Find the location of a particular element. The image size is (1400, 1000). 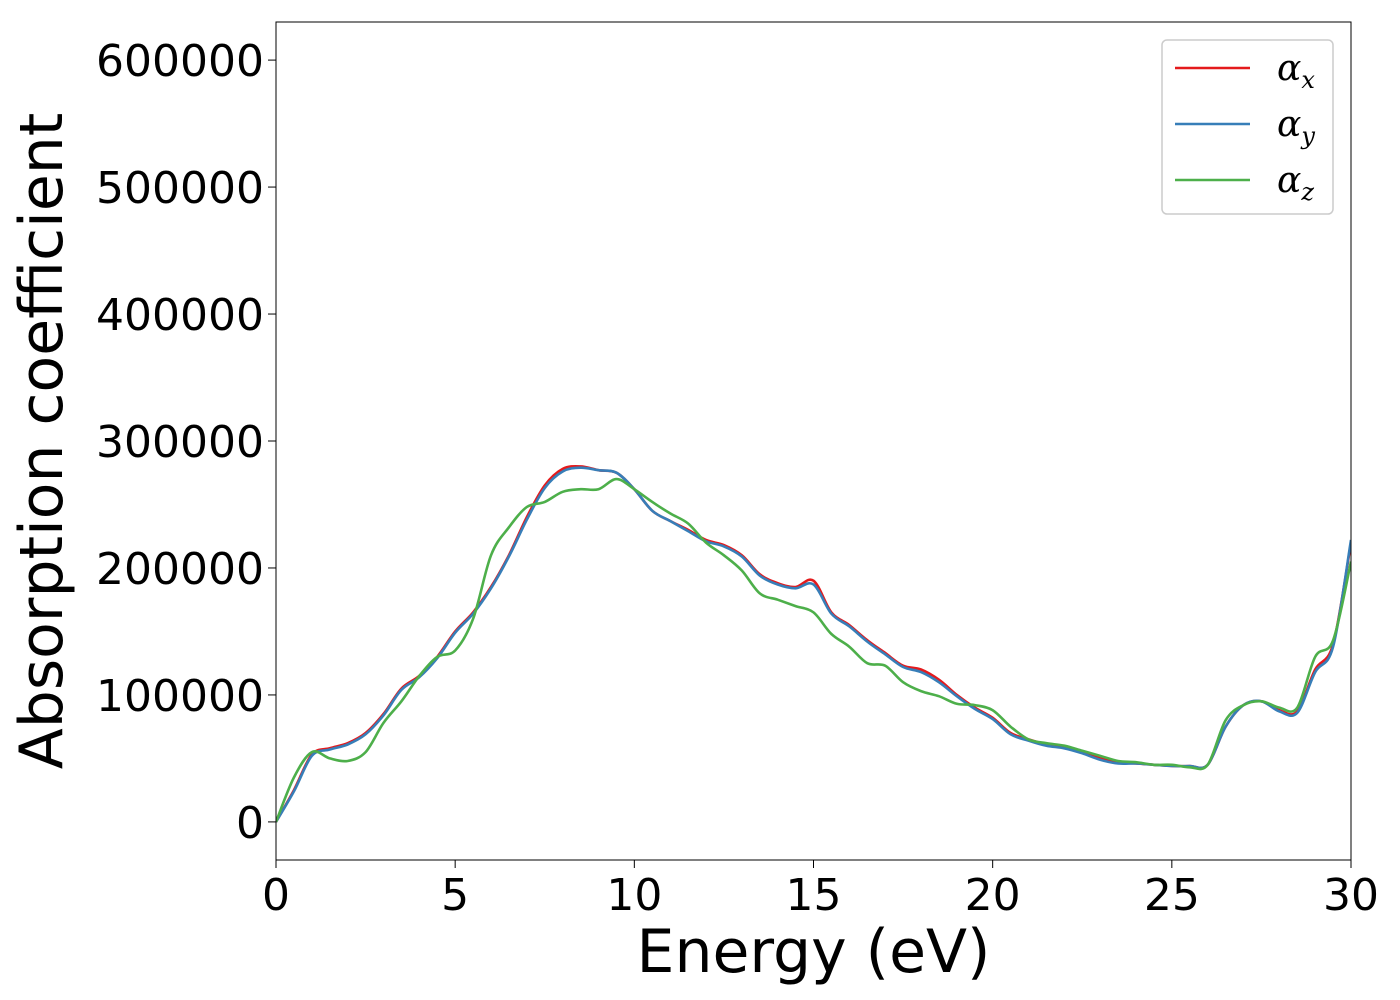

legend: αx αy αz is located at coordinates (1247, 127).